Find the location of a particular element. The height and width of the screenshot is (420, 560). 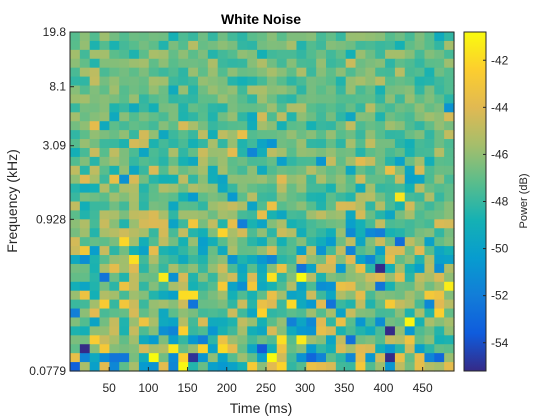

x-tick-label: 200 is located at coordinates (227, 388).